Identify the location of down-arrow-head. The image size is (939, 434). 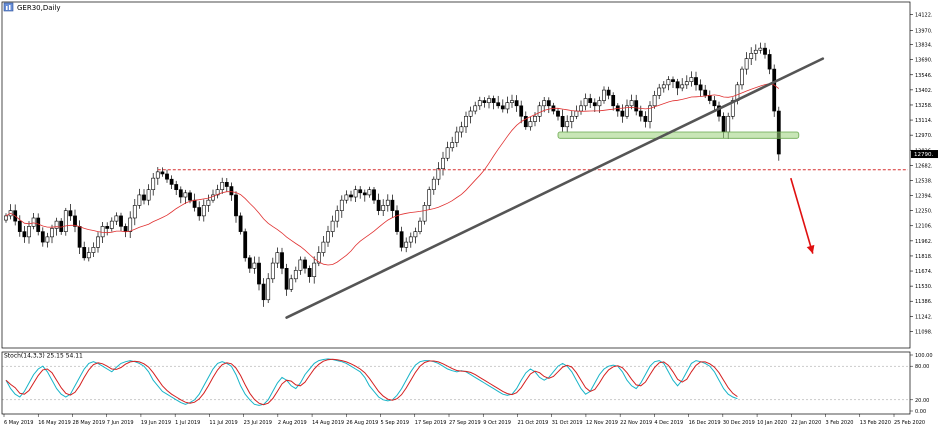
(810, 249).